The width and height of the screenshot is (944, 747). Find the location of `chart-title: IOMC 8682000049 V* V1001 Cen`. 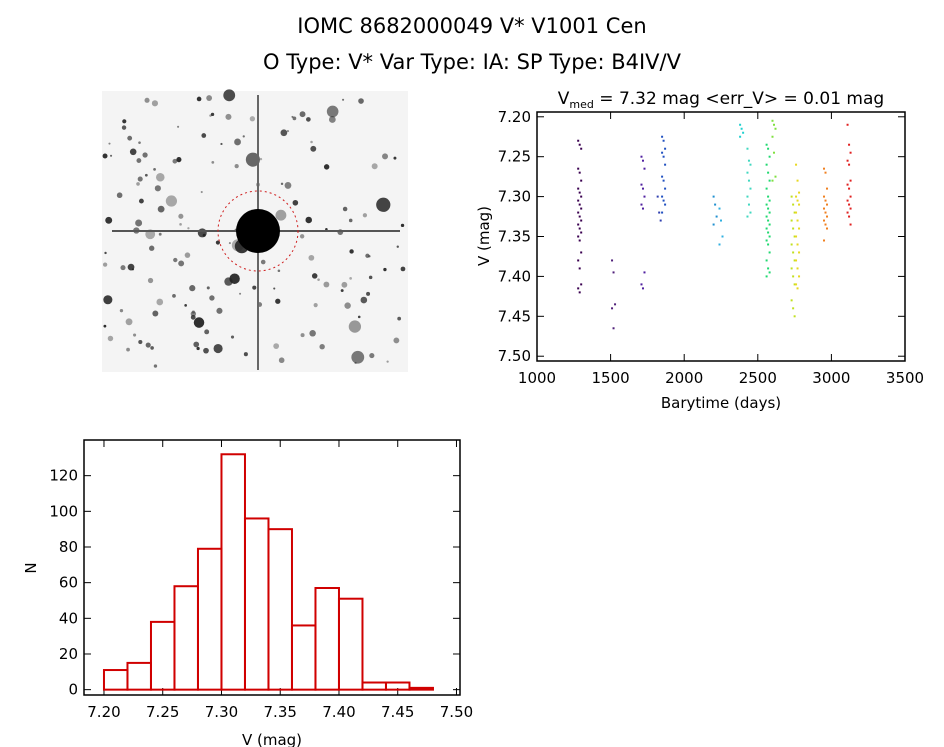

chart-title: IOMC 8682000049 V* V1001 Cen is located at coordinates (472, 26).